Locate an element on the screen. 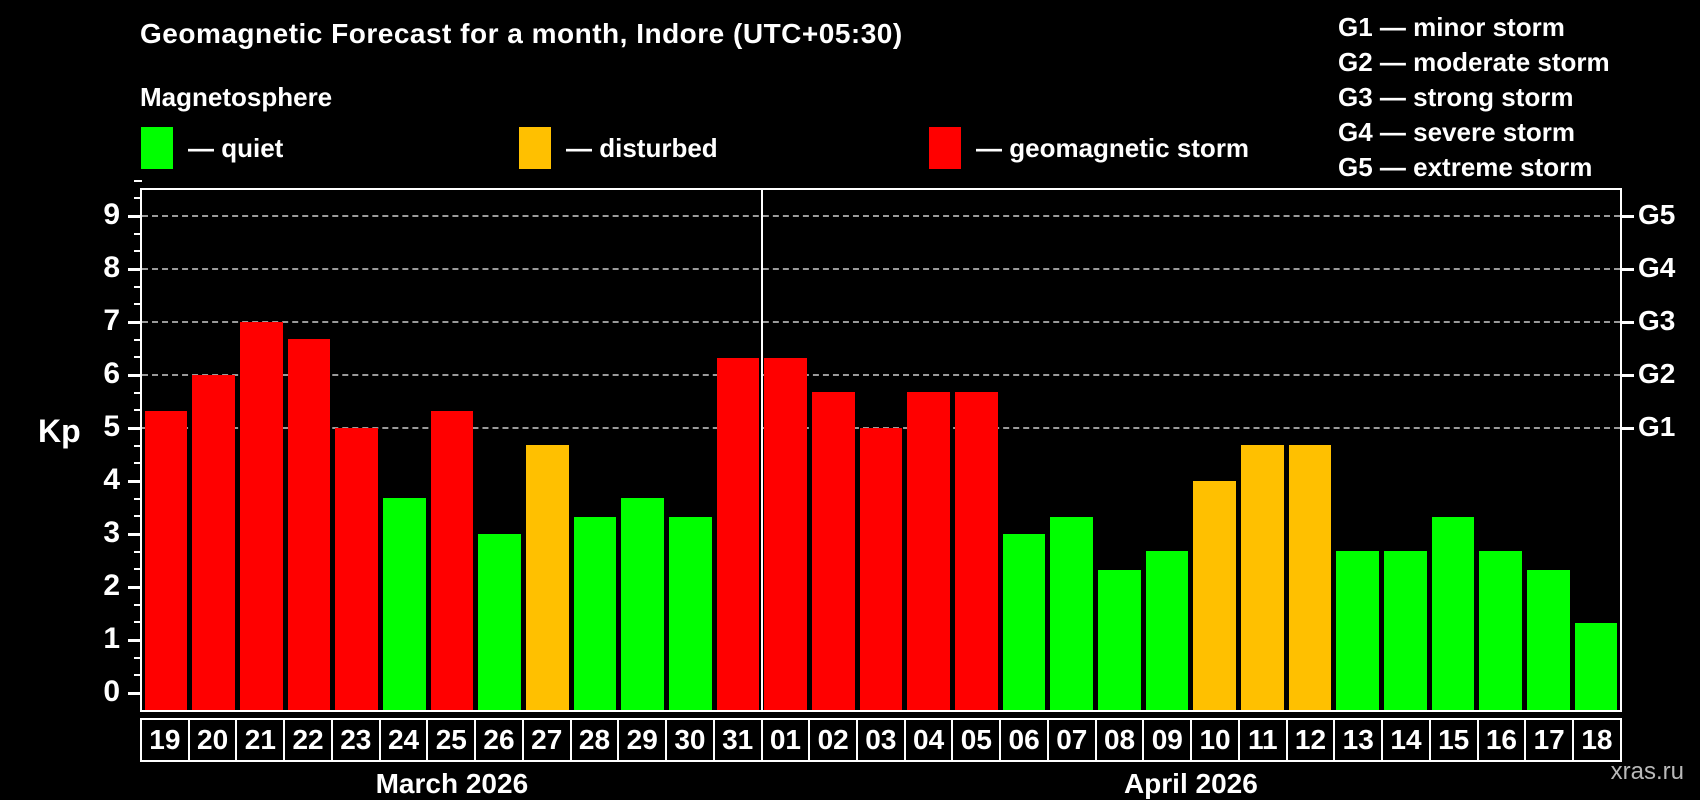  day-label-05: 05 is located at coordinates (976, 740).